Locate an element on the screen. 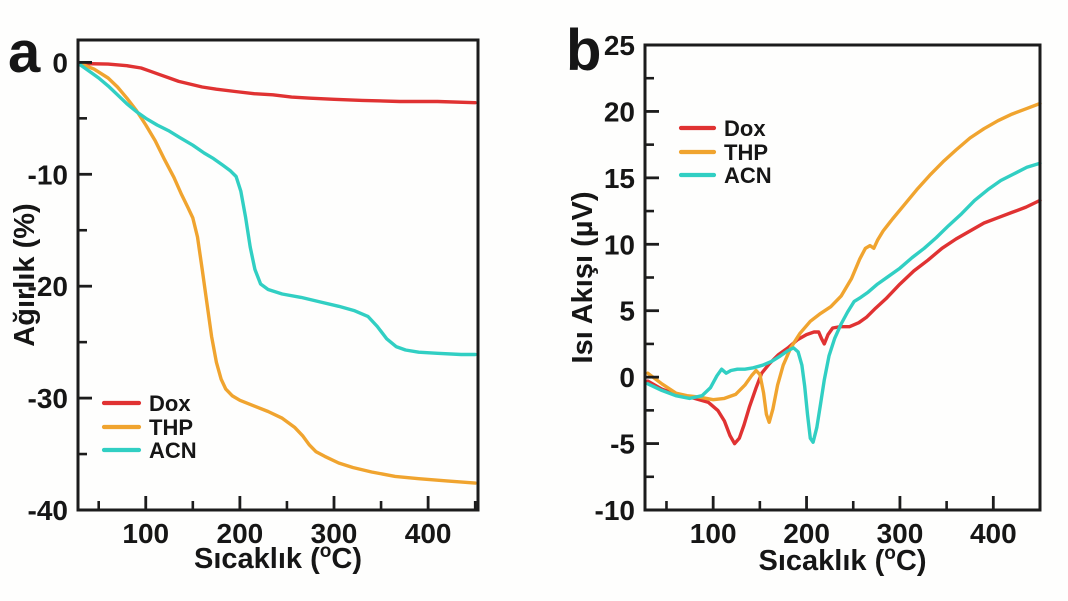  y-axis-title: Ağırlık (%) is located at coordinates (25, 274).